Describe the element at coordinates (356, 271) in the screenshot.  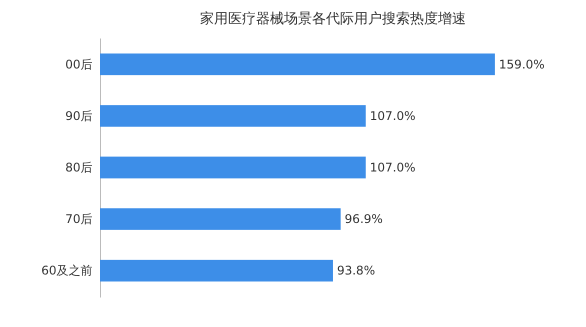
I see `data-label: 93.8%` at that location.